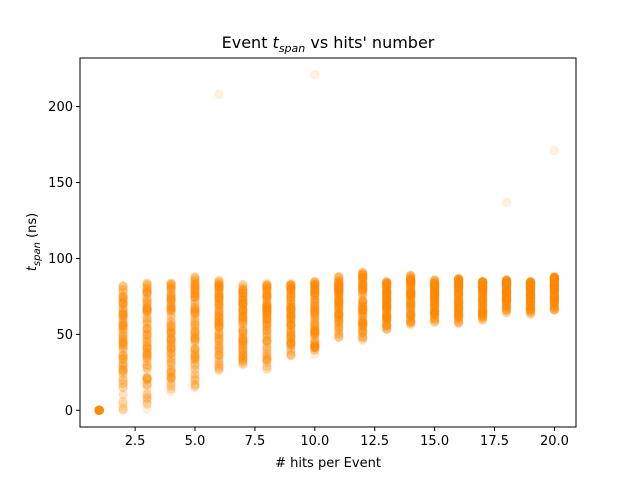 The width and height of the screenshot is (640, 484). Describe the element at coordinates (60, 183) in the screenshot. I see `y-tick-label: 150` at that location.